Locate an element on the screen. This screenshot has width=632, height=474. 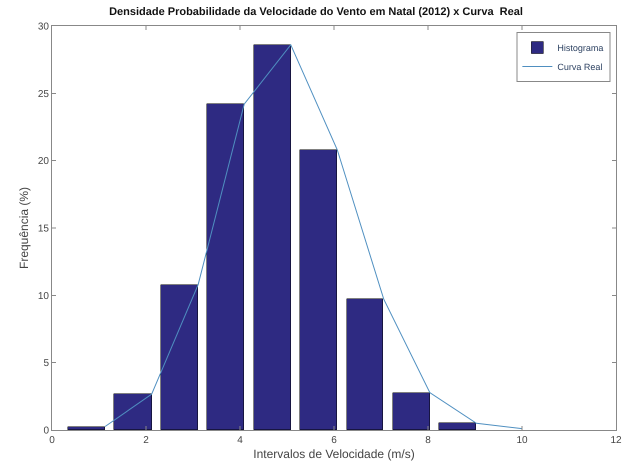
y-tick-label: 25 is located at coordinates (44, 94).